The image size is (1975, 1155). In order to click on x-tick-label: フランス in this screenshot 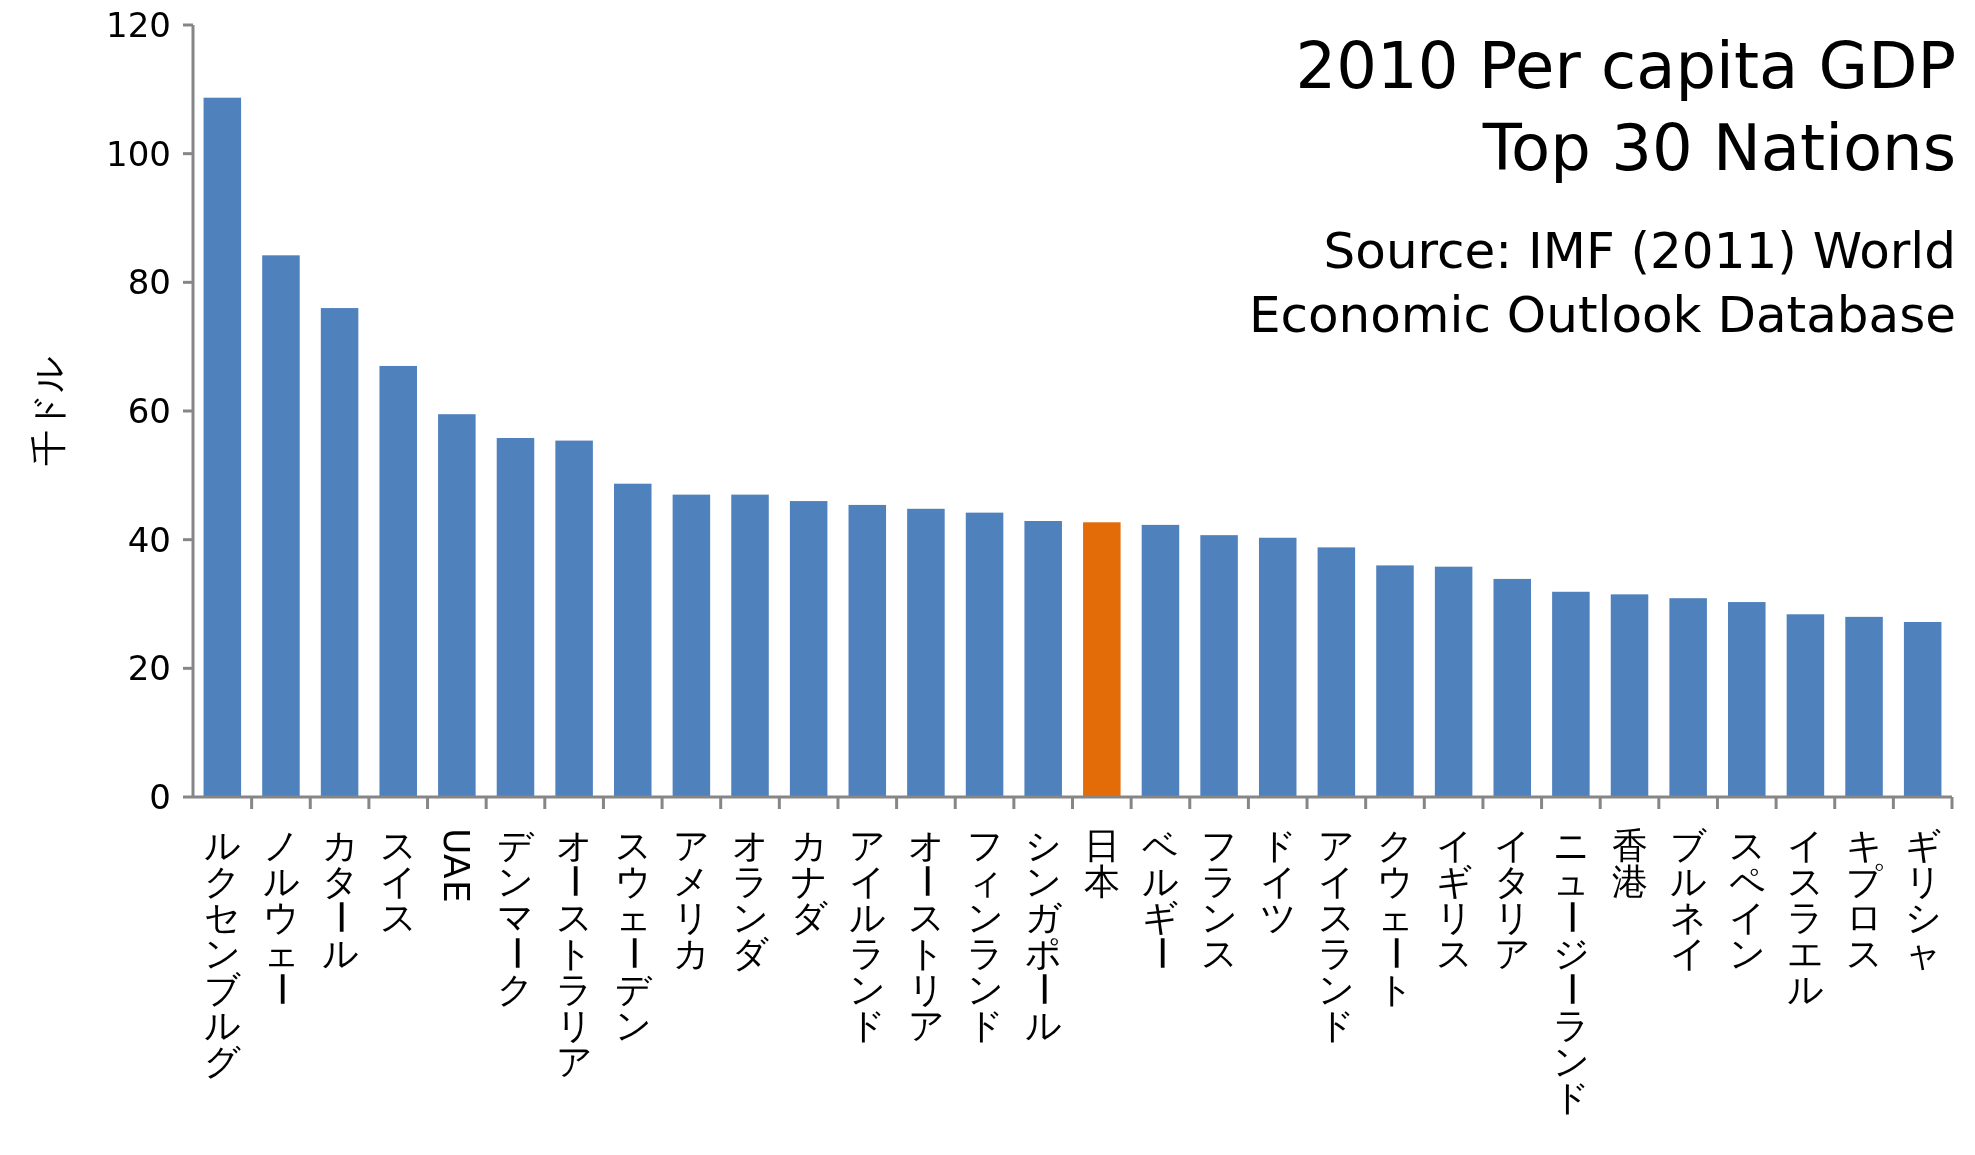, I will do `click(1220, 899)`.